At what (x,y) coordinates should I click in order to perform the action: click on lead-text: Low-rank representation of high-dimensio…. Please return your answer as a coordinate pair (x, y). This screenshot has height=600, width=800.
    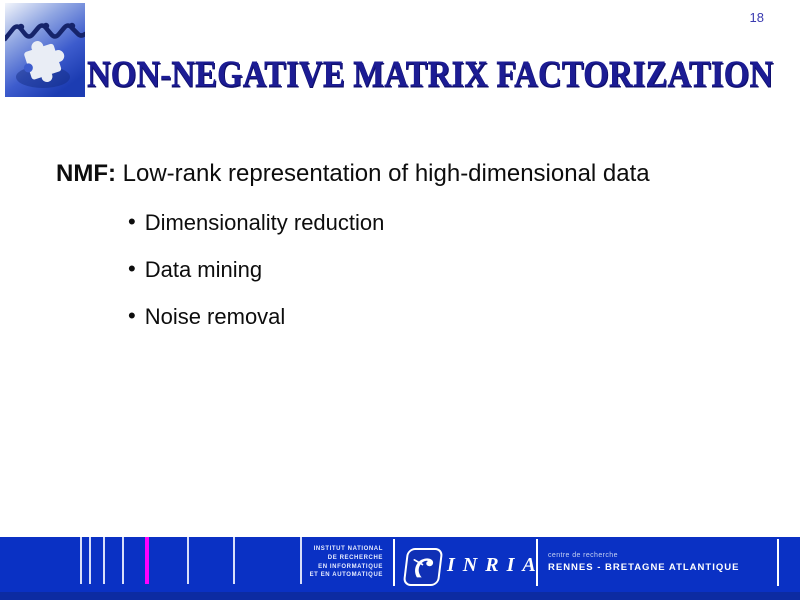
    Looking at the image, I should click on (386, 173).